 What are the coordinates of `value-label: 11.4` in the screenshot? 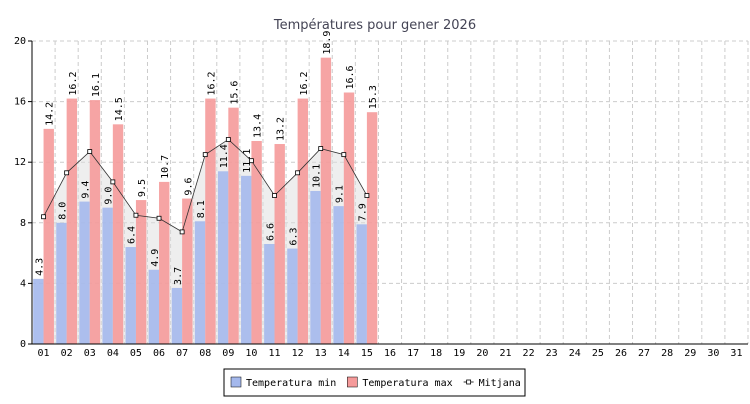 It's located at (224, 156).